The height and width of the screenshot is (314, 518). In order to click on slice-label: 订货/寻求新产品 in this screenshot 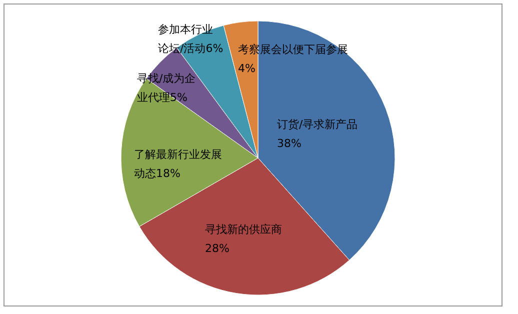, I will do `click(317, 124)`.